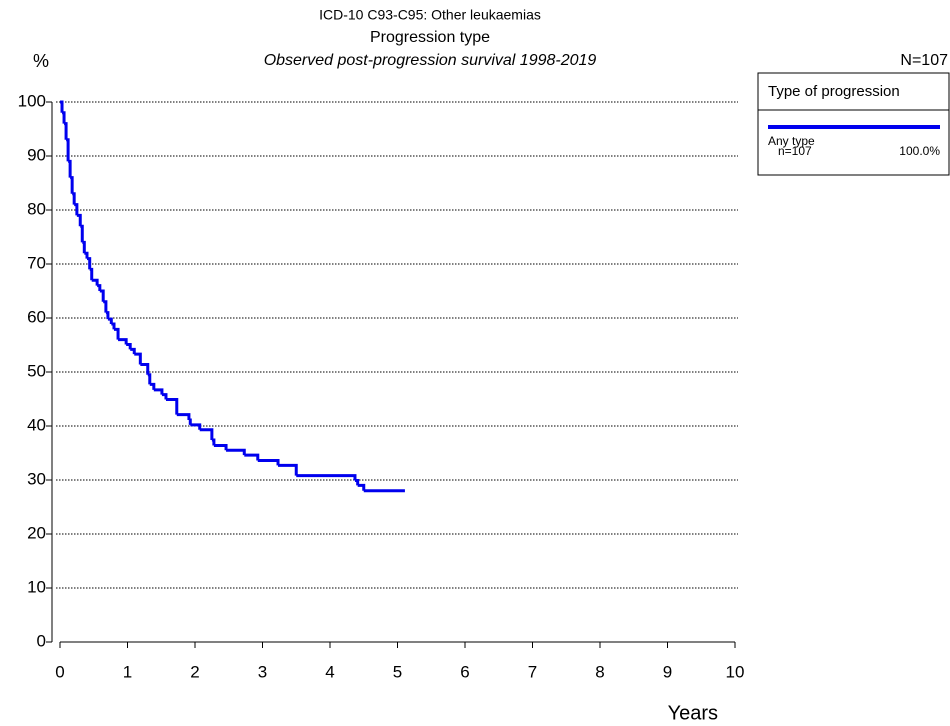 Image resolution: width=950 pixels, height=726 pixels. What do you see at coordinates (853, 124) in the screenshot?
I see `legend-box` at bounding box center [853, 124].